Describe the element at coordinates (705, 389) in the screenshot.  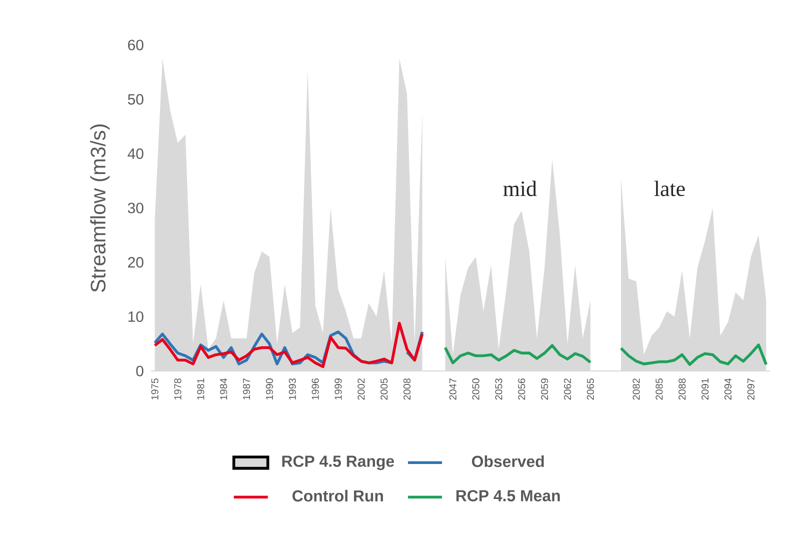
I see `x-tick-label: 2091` at that location.